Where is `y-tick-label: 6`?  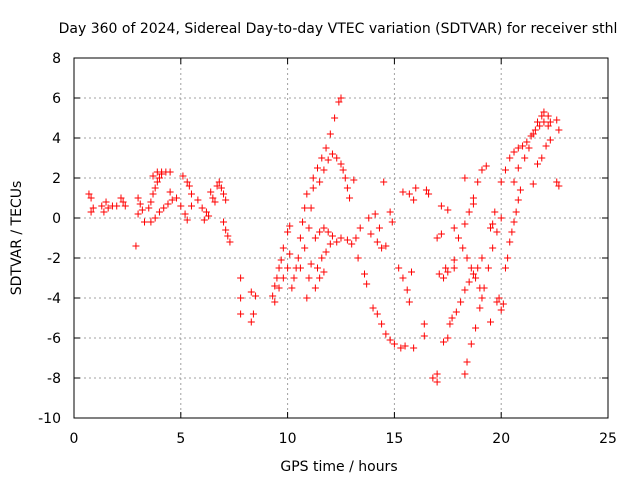 y-tick-label: 6 is located at coordinates (56, 99).